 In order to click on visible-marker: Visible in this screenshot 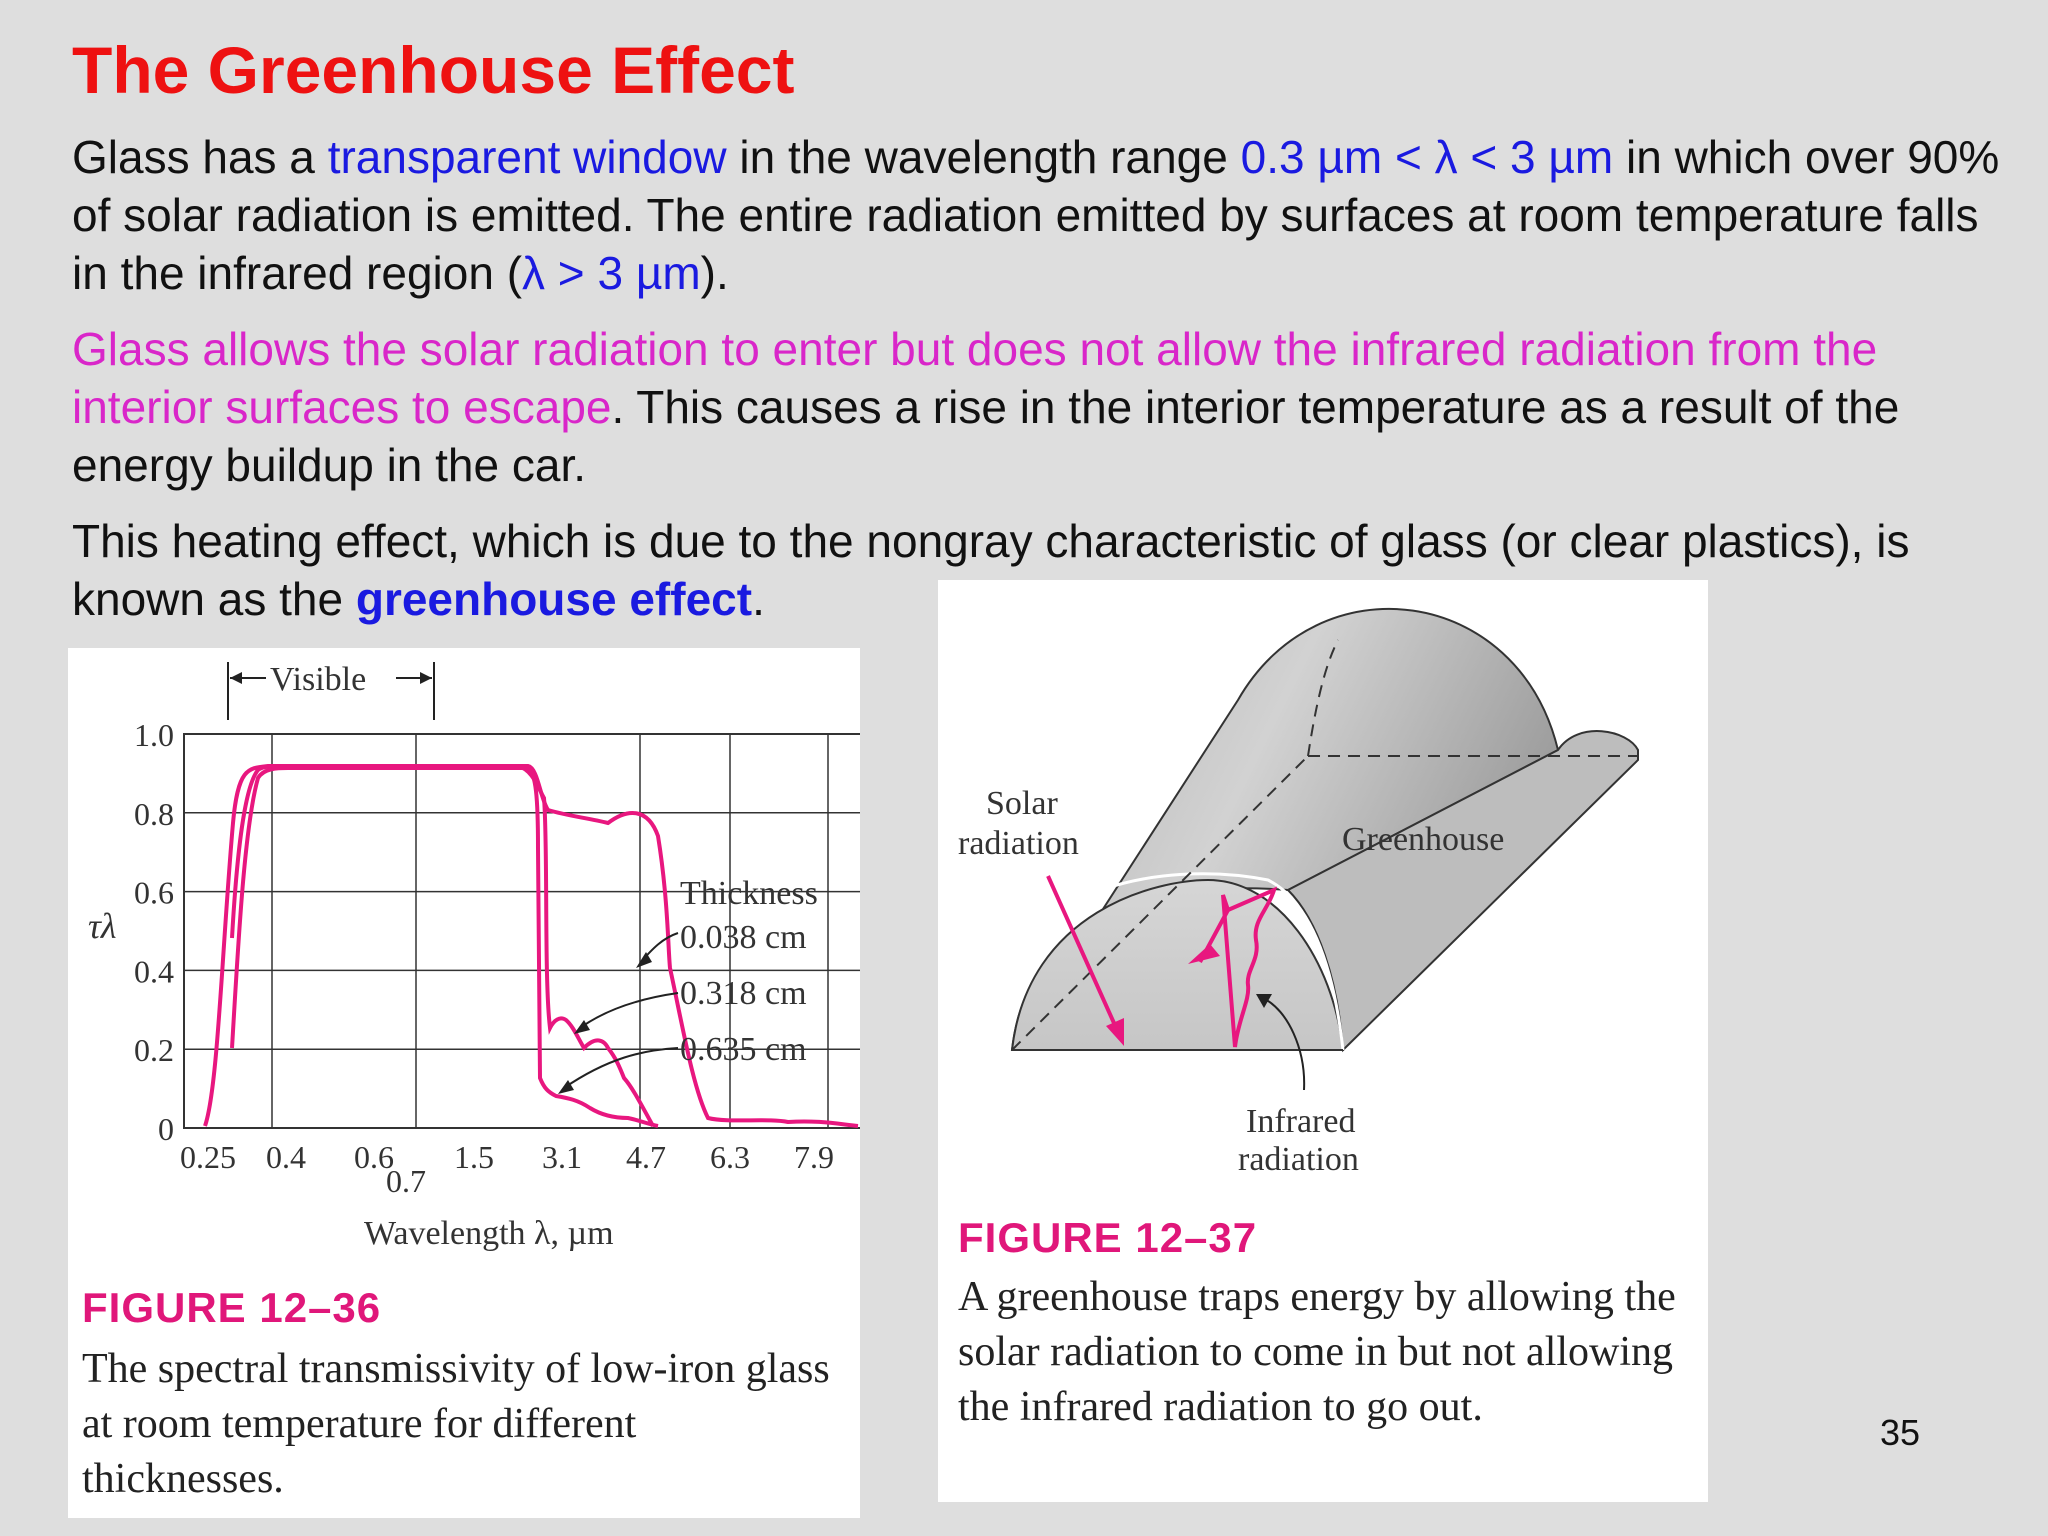, I will do `click(331, 690)`.